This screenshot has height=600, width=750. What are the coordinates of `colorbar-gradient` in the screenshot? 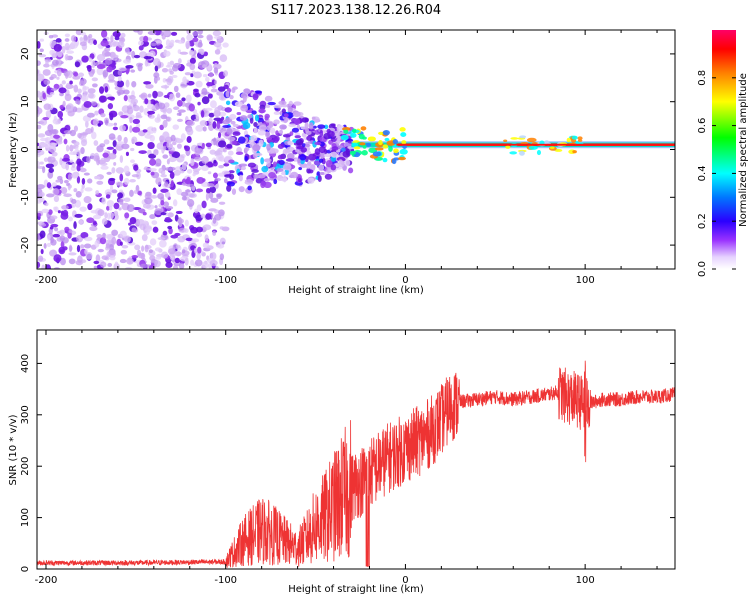 It's located at (724, 149).